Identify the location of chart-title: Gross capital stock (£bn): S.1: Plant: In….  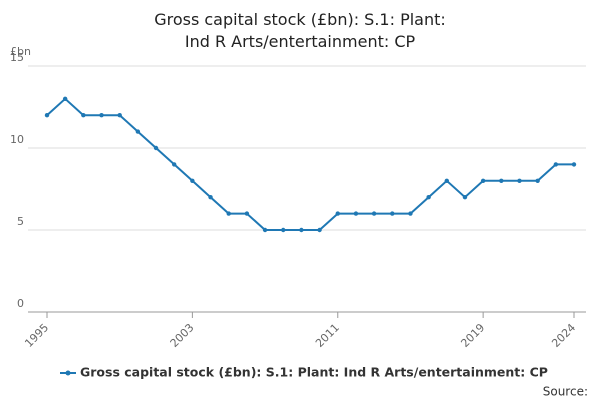
(300, 30).